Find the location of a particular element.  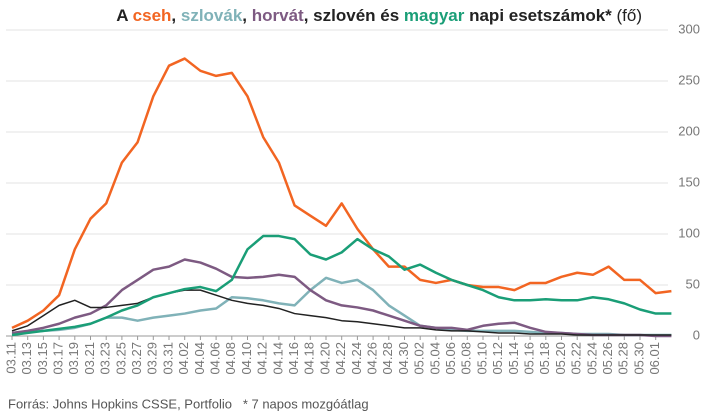

x-tick-label: 04.14 is located at coordinates (277, 358).